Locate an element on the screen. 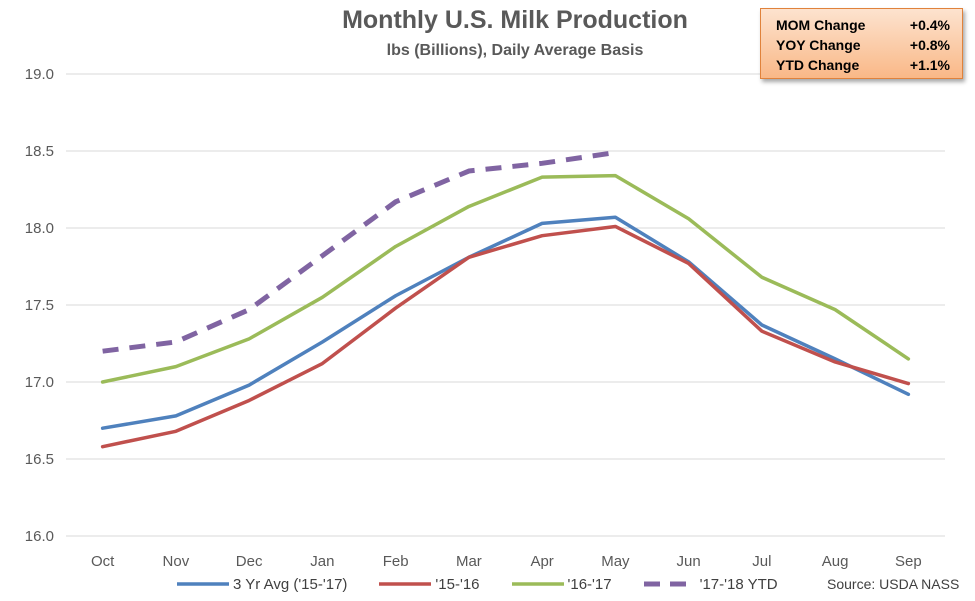 Image resolution: width=975 pixels, height=601 pixels. chart-title: Monthly U.S. Milk Production is located at coordinates (515, 20).